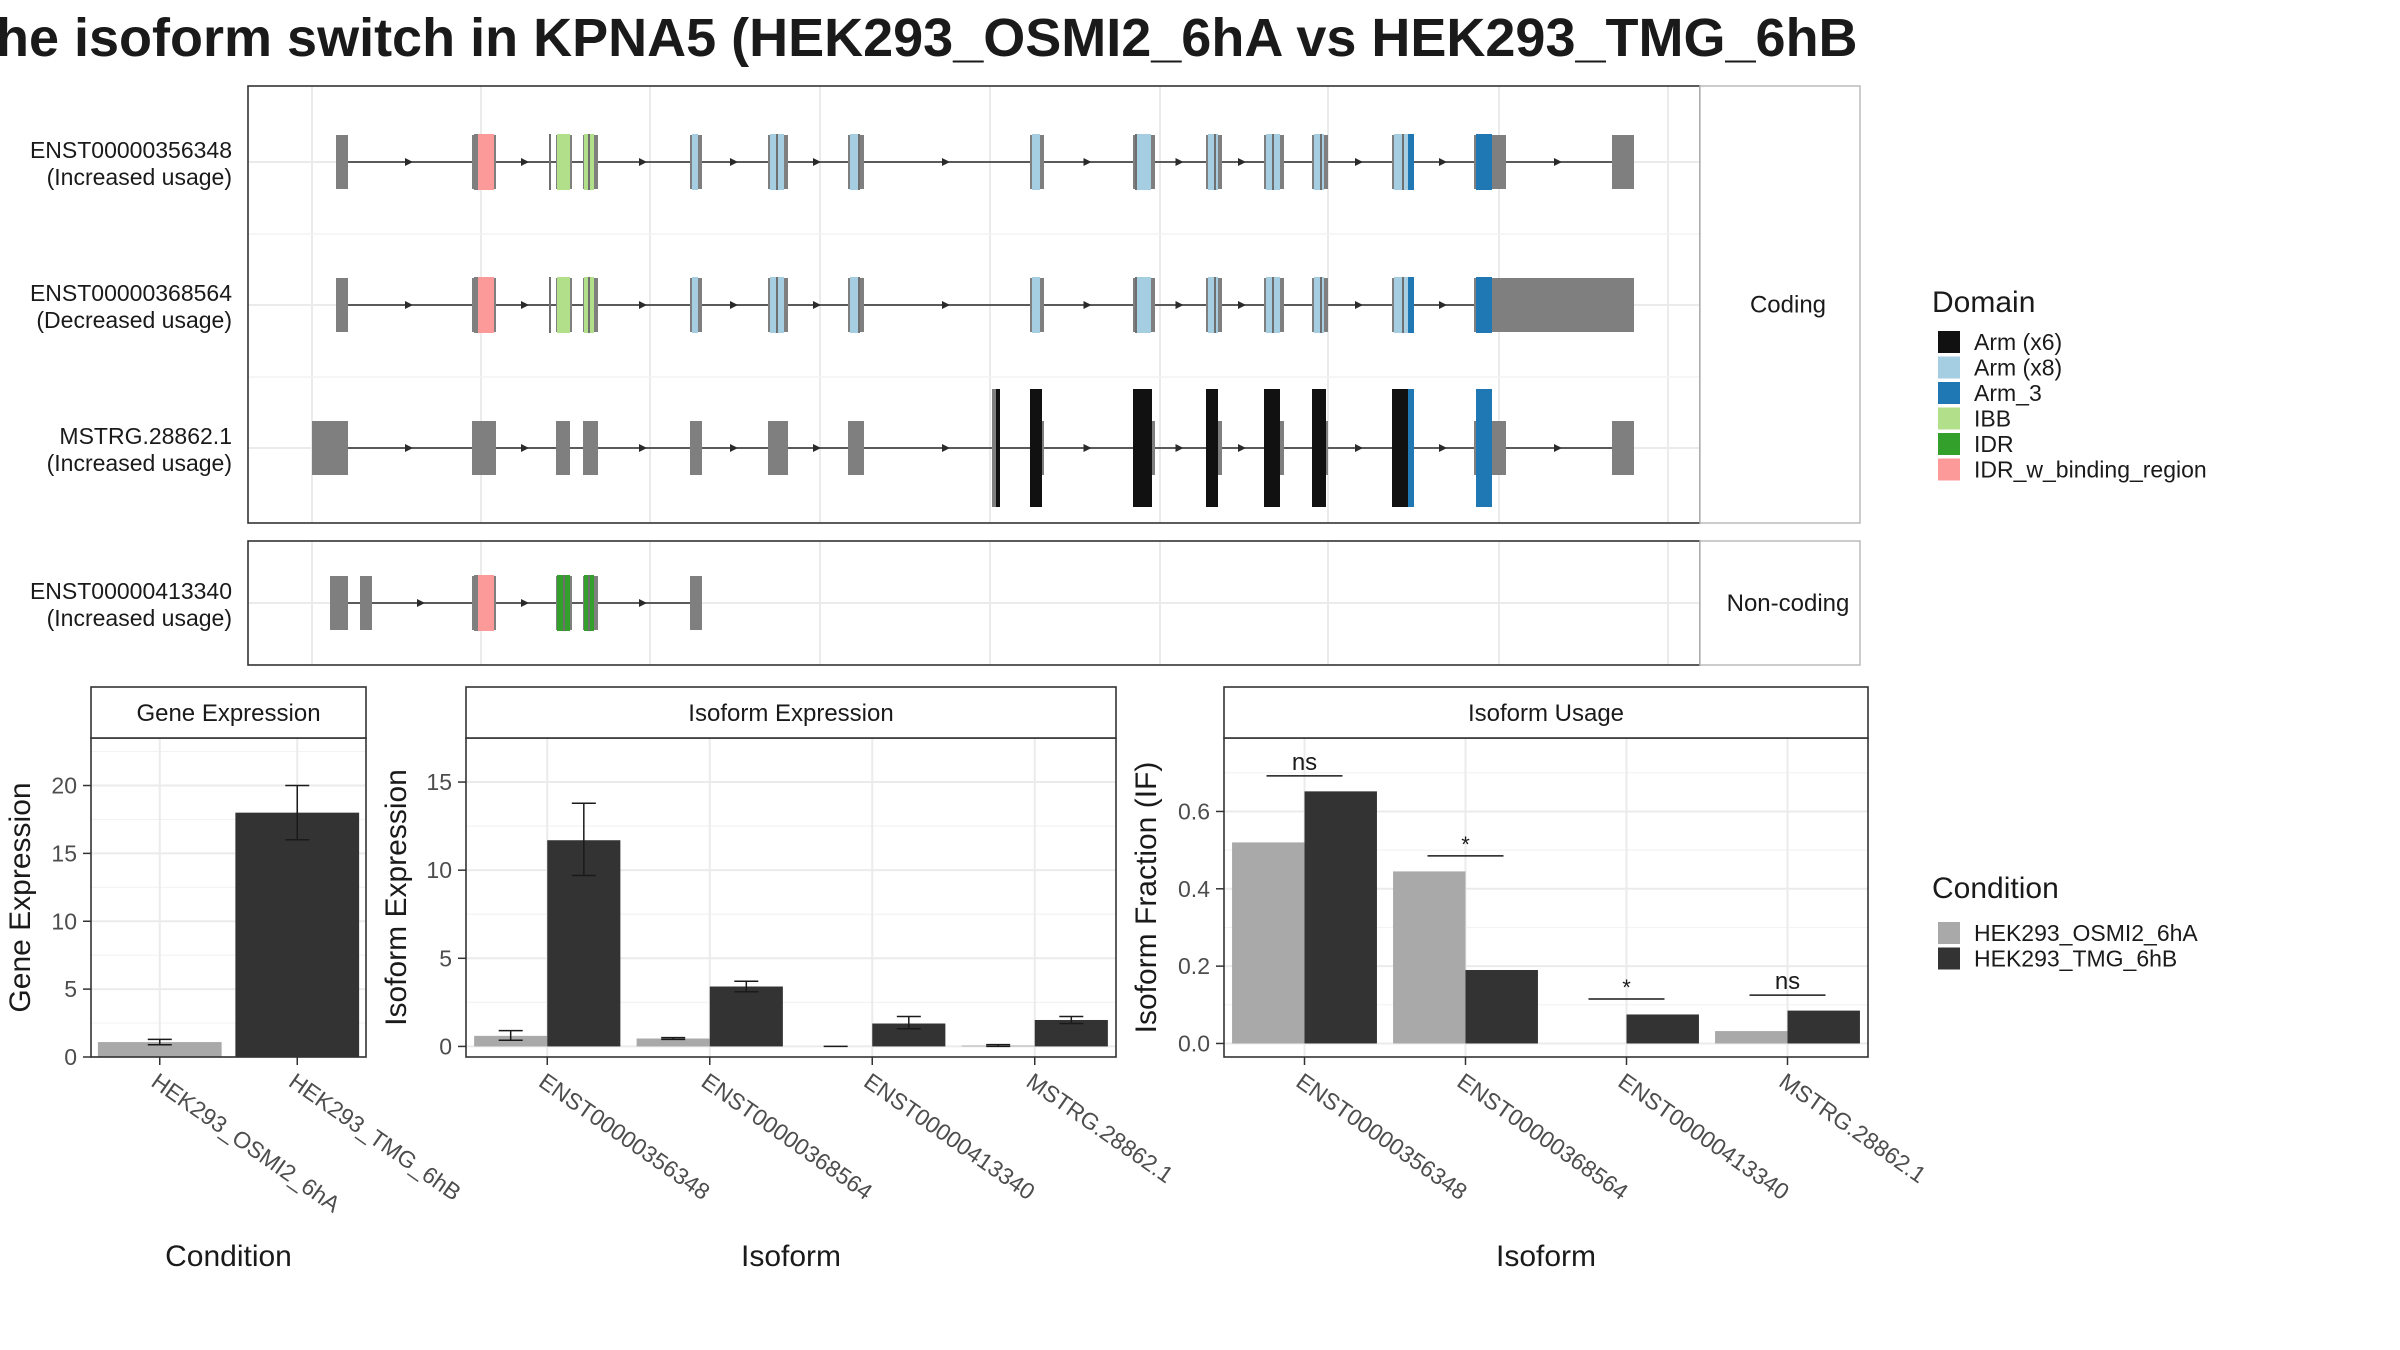  Describe the element at coordinates (2018, 368) in the screenshot. I see `legend-label: Arm (x8)` at that location.